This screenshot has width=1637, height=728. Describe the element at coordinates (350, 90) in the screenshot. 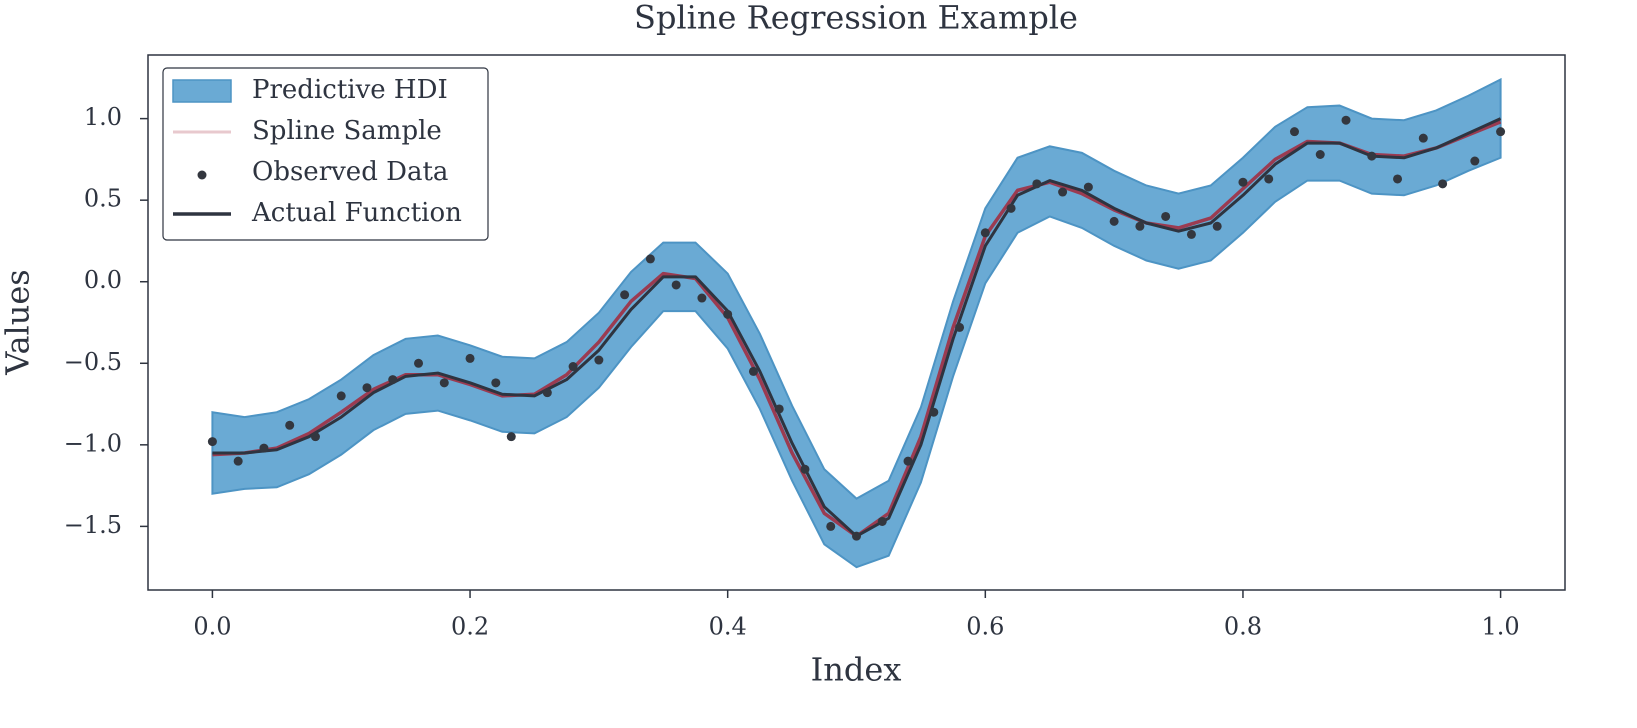

I see `legend-label: Predictive HDI` at that location.